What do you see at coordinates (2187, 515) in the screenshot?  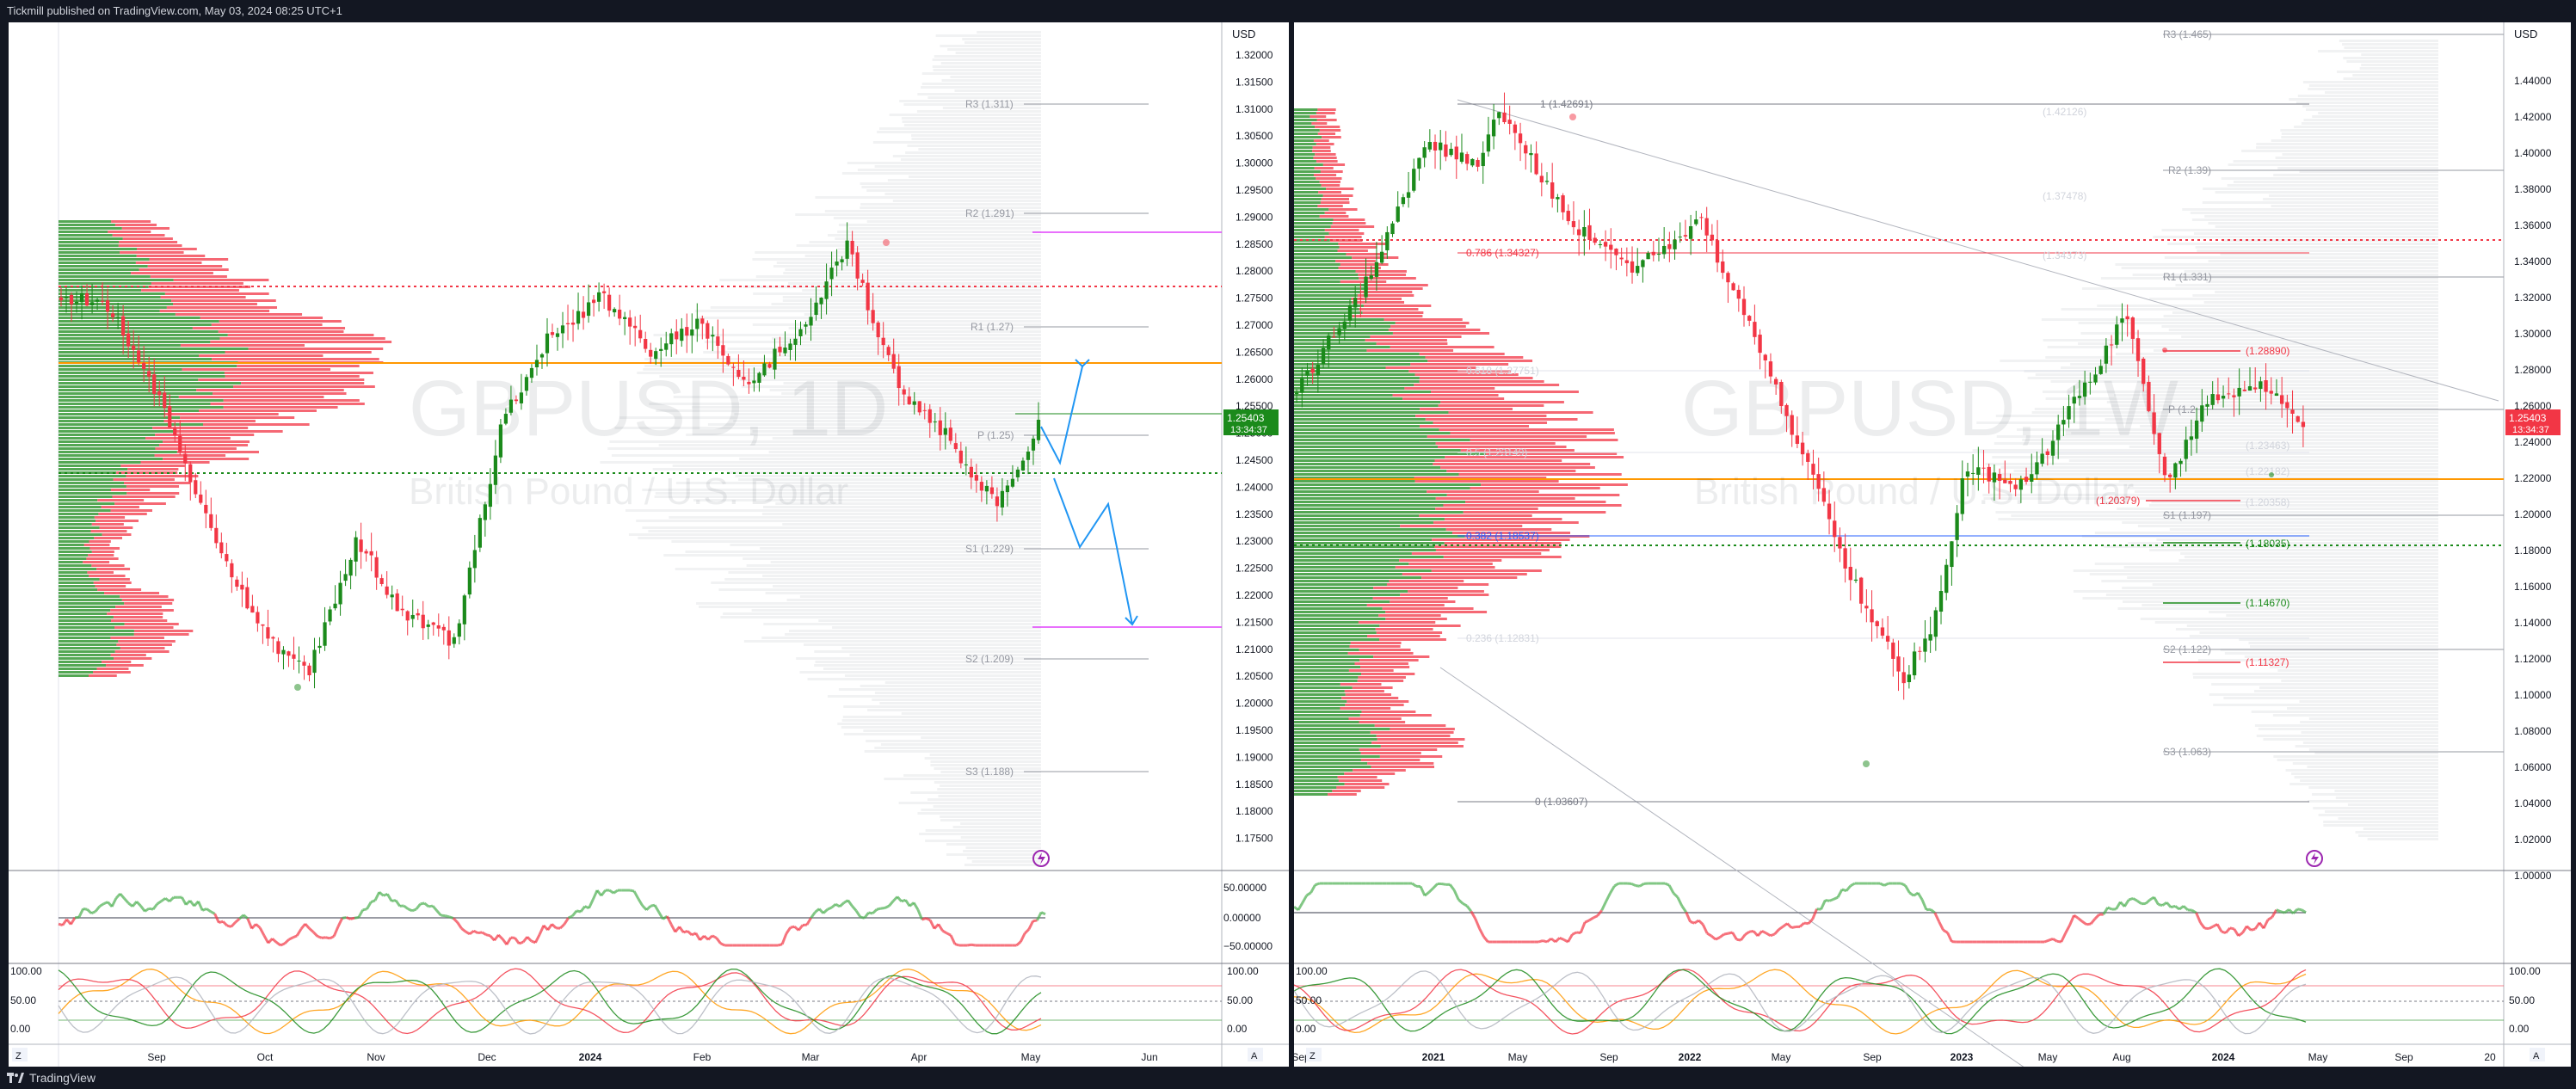 I see `pivot-s1: S1 (1.197)` at bounding box center [2187, 515].